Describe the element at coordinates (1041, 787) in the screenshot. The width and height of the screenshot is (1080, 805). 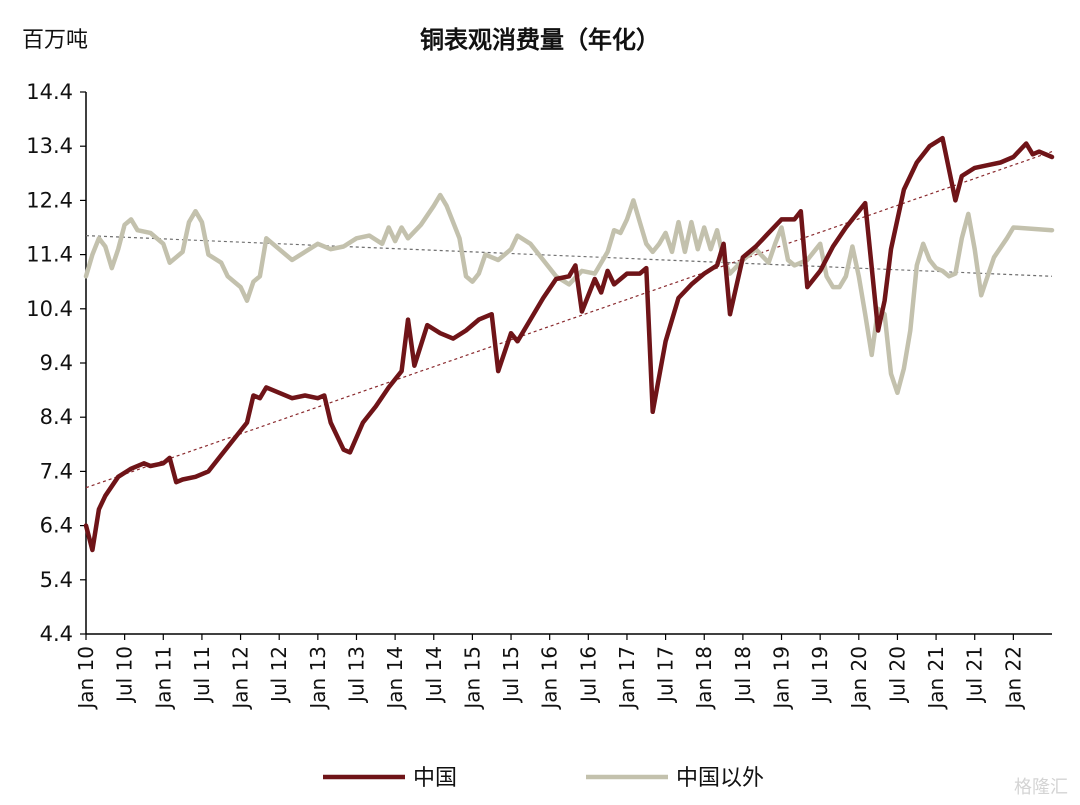
I see `watermark-text: 格隆汇` at that location.